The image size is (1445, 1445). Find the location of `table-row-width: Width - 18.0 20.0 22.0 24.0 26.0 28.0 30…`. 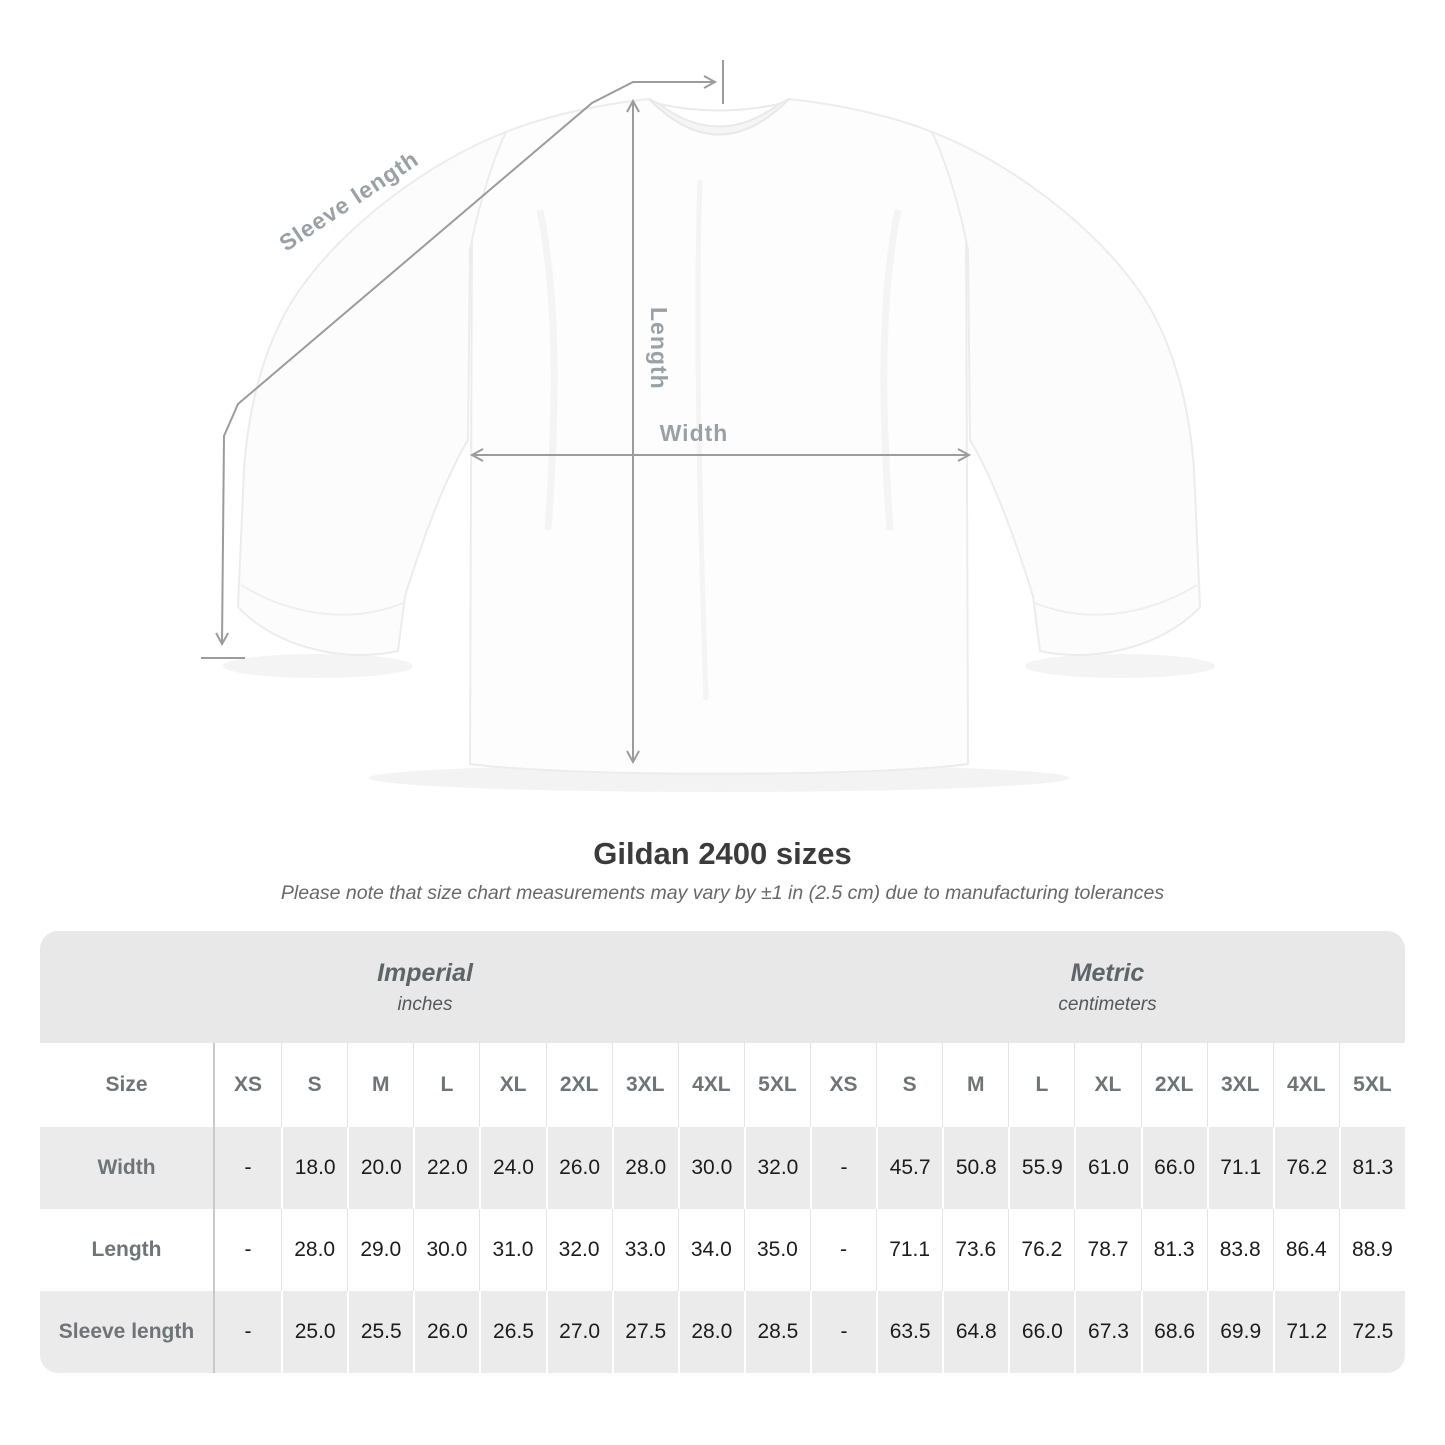

table-row-width: Width - 18.0 20.0 22.0 24.0 26.0 28.0 30… is located at coordinates (722, 1168).